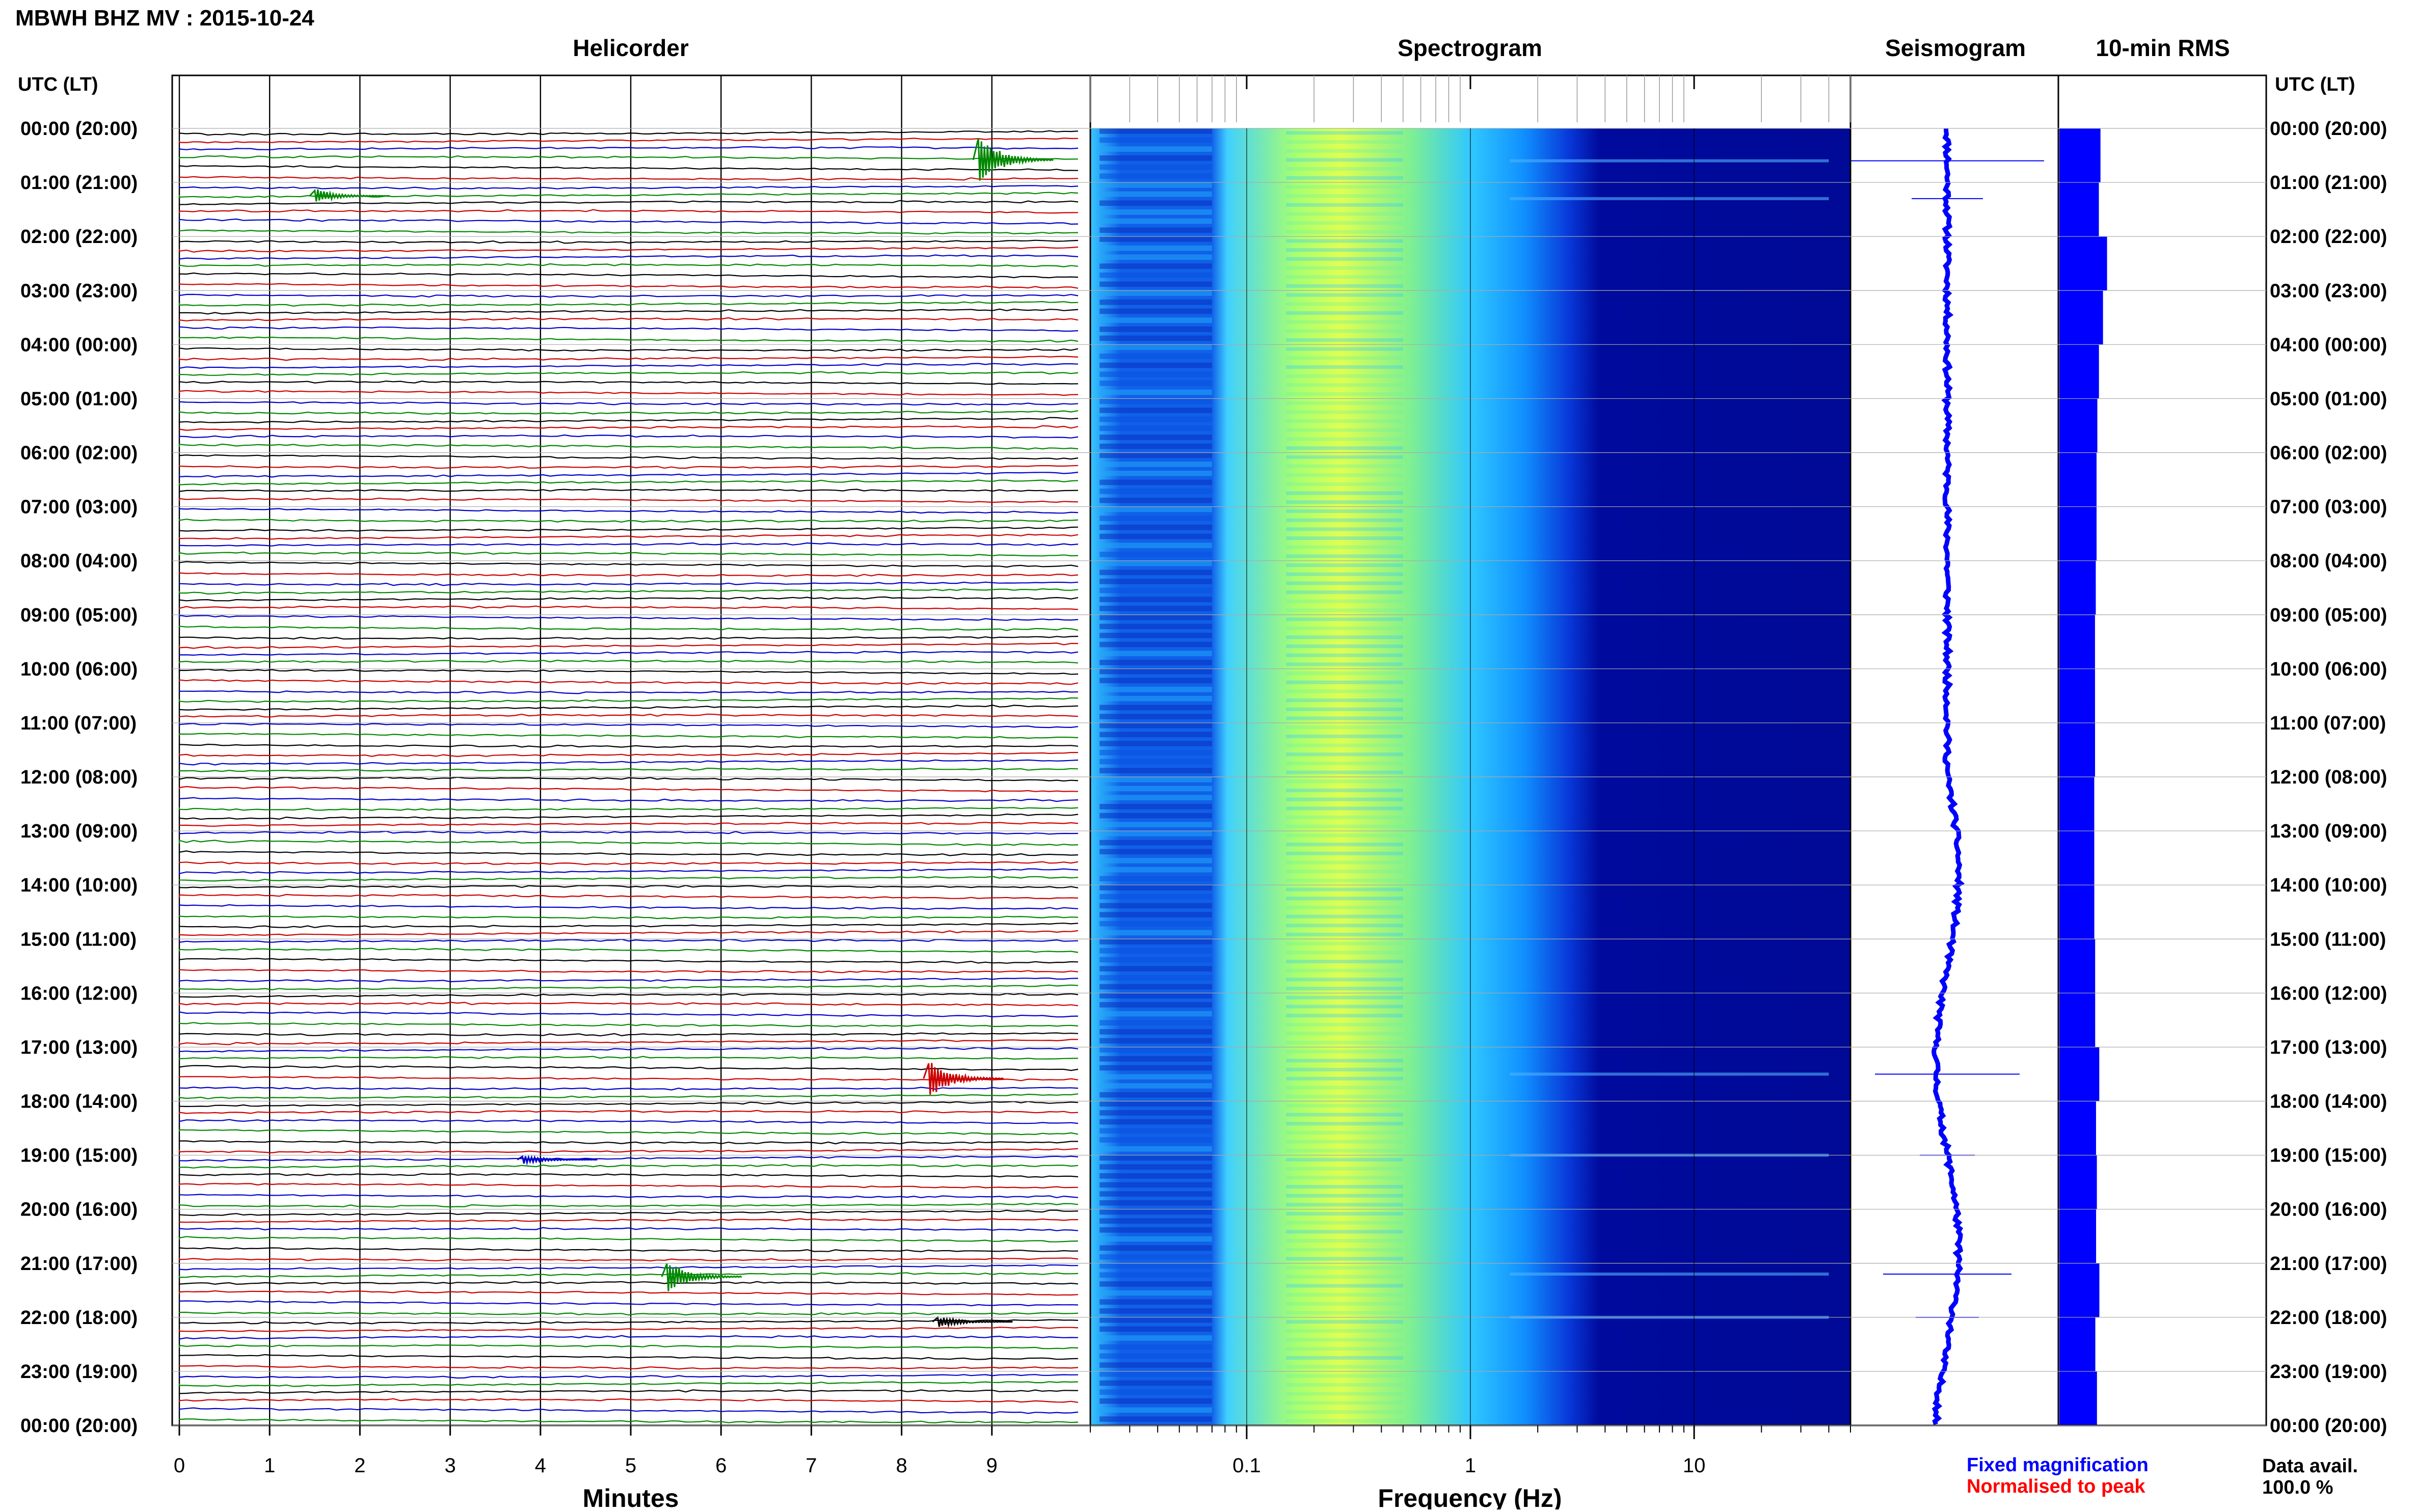 The height and width of the screenshot is (1512, 2415). What do you see at coordinates (79, 399) in the screenshot?
I see `time-label-left: 05:00 (01:00)` at bounding box center [79, 399].